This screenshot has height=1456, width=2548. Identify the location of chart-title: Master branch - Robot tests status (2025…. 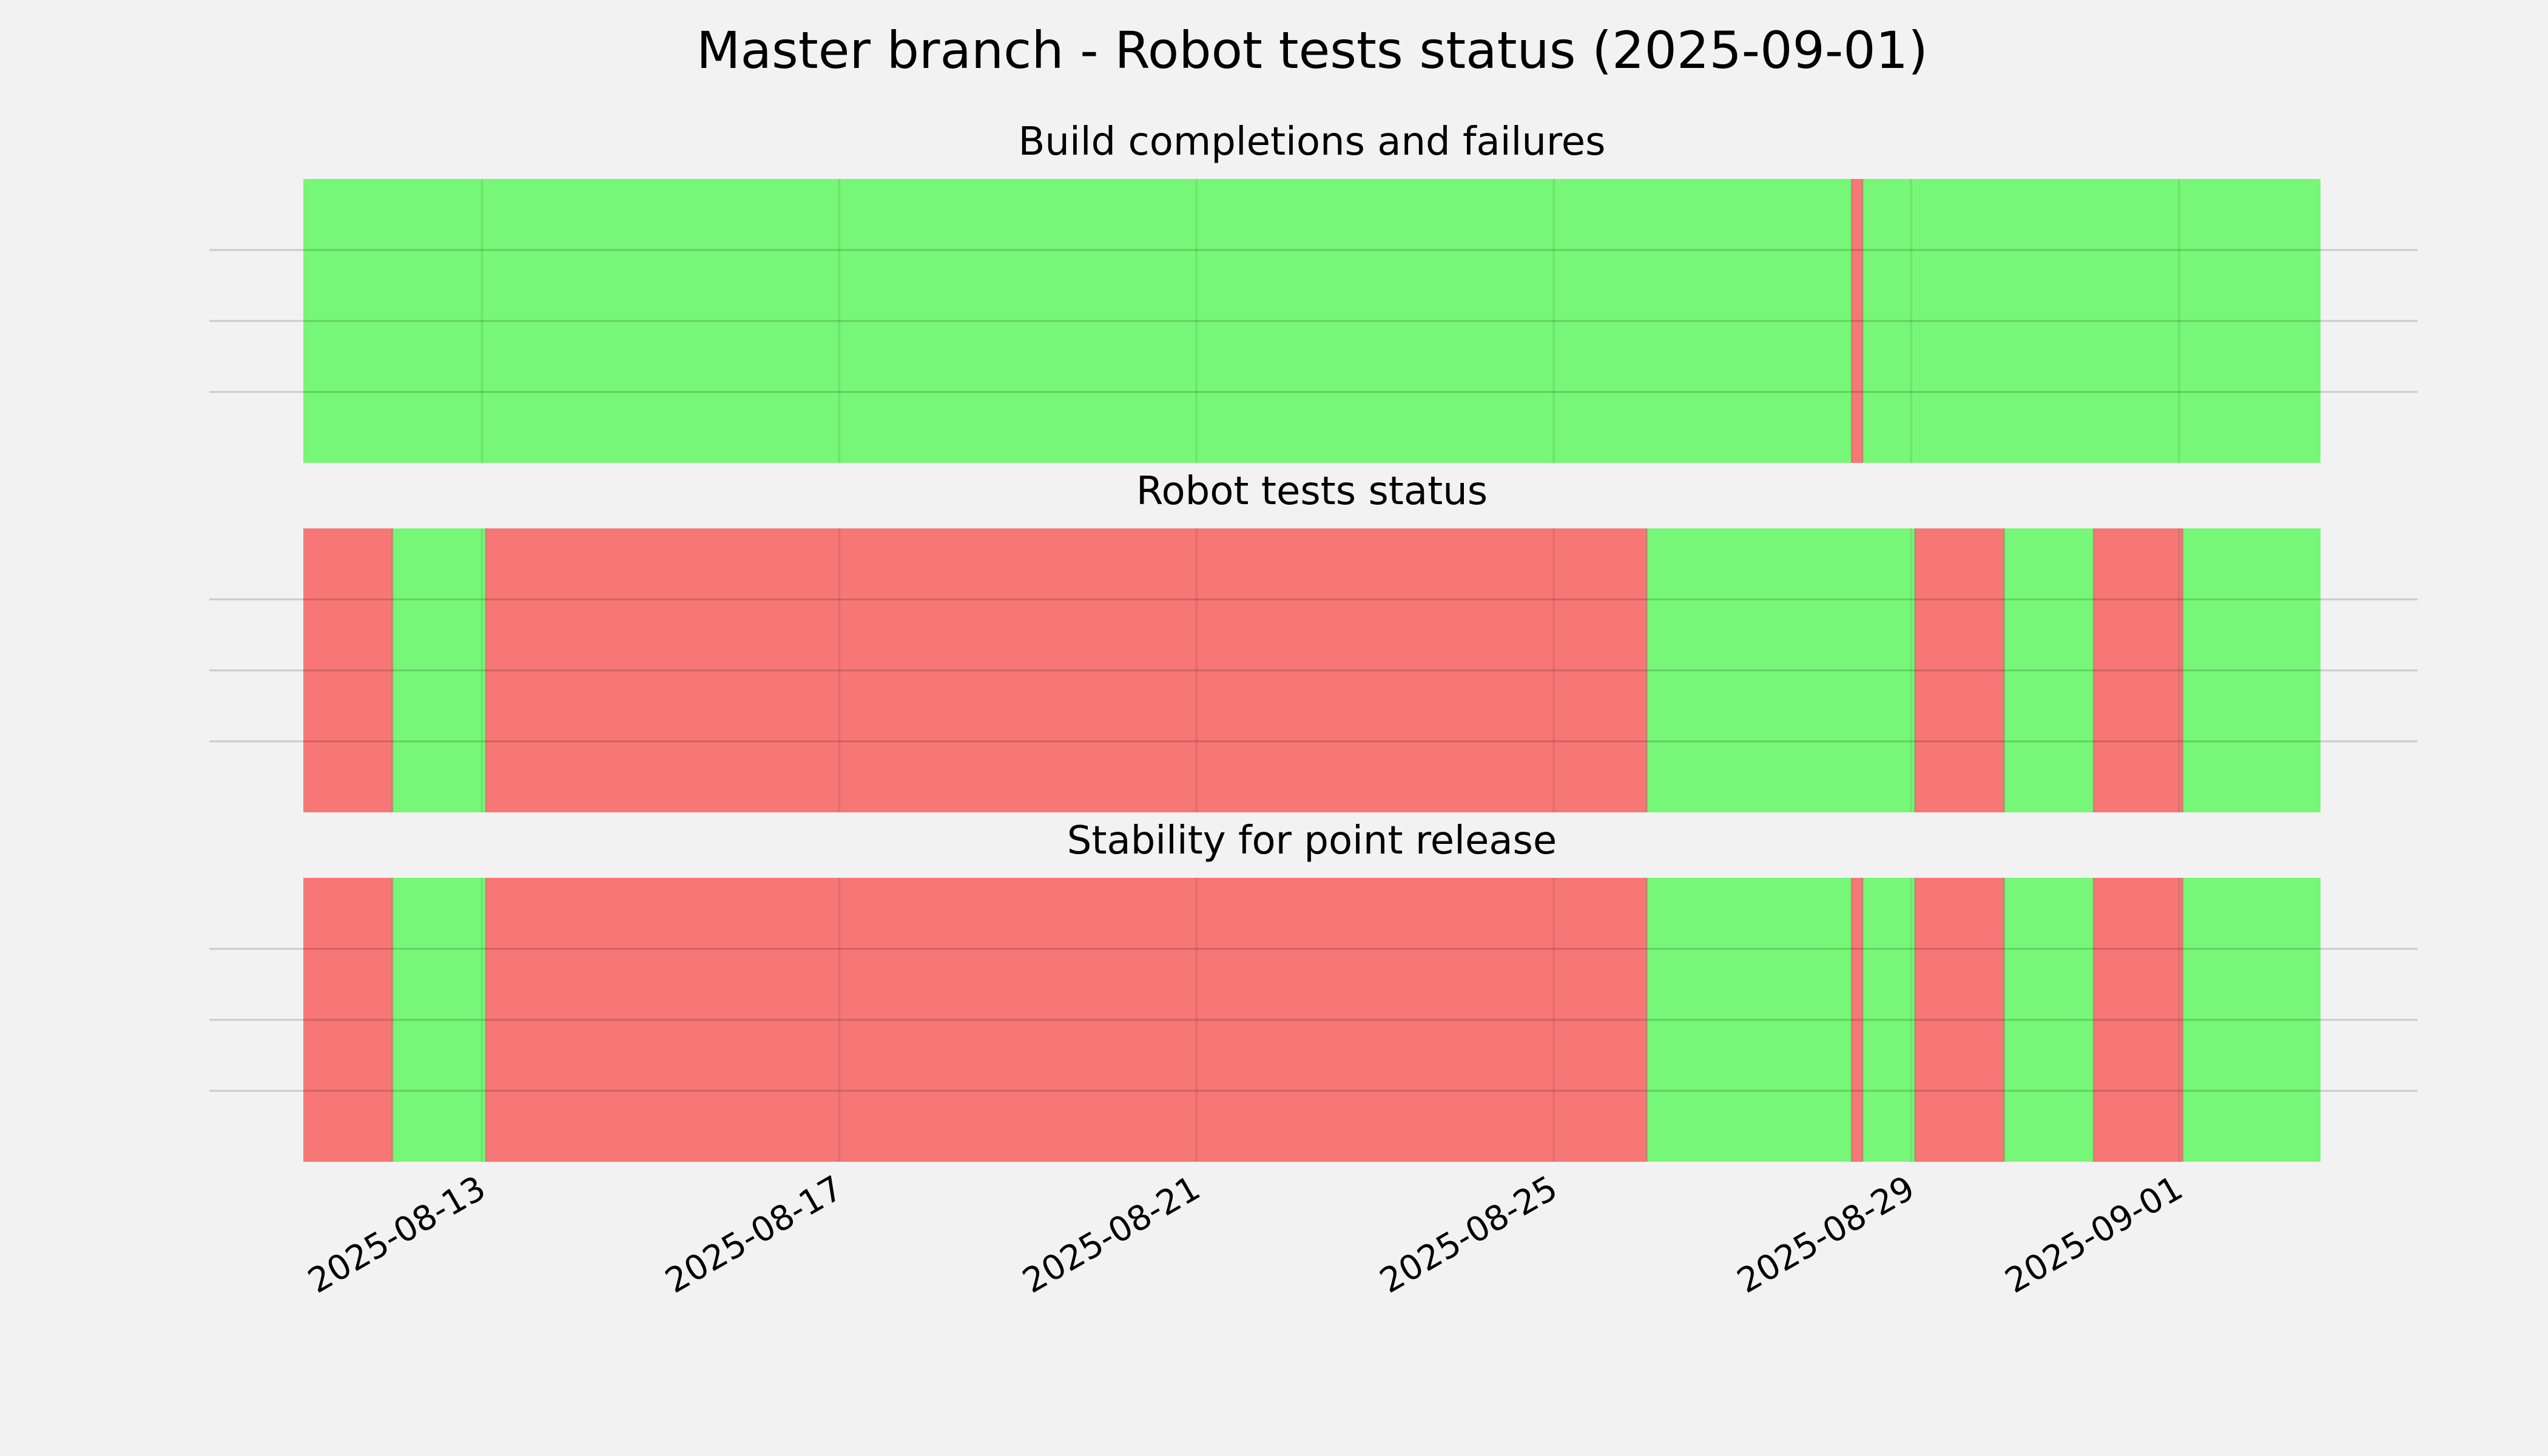
(1312, 50).